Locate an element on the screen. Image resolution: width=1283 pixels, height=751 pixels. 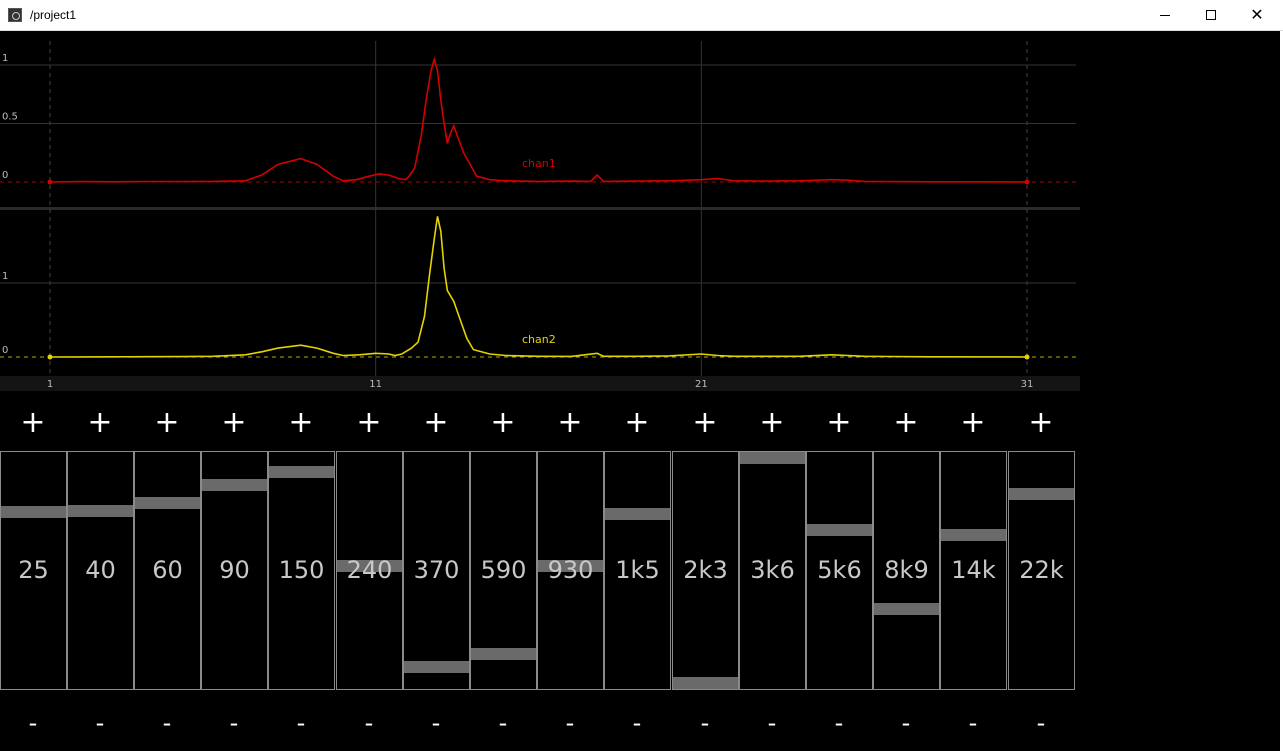
band-frequency-label: 60 is located at coordinates (167, 570).